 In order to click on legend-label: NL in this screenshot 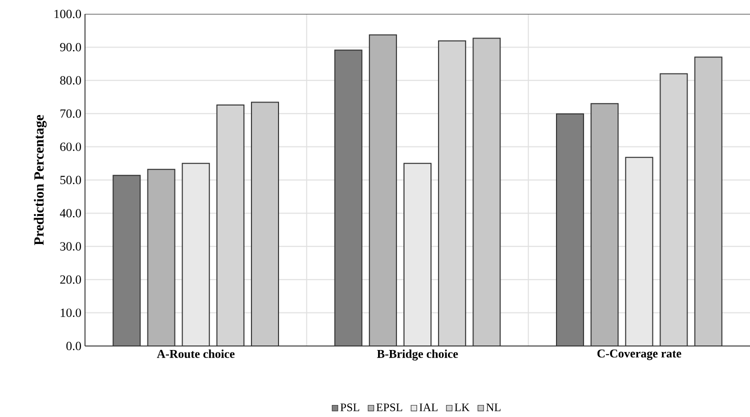, I will do `click(493, 408)`.